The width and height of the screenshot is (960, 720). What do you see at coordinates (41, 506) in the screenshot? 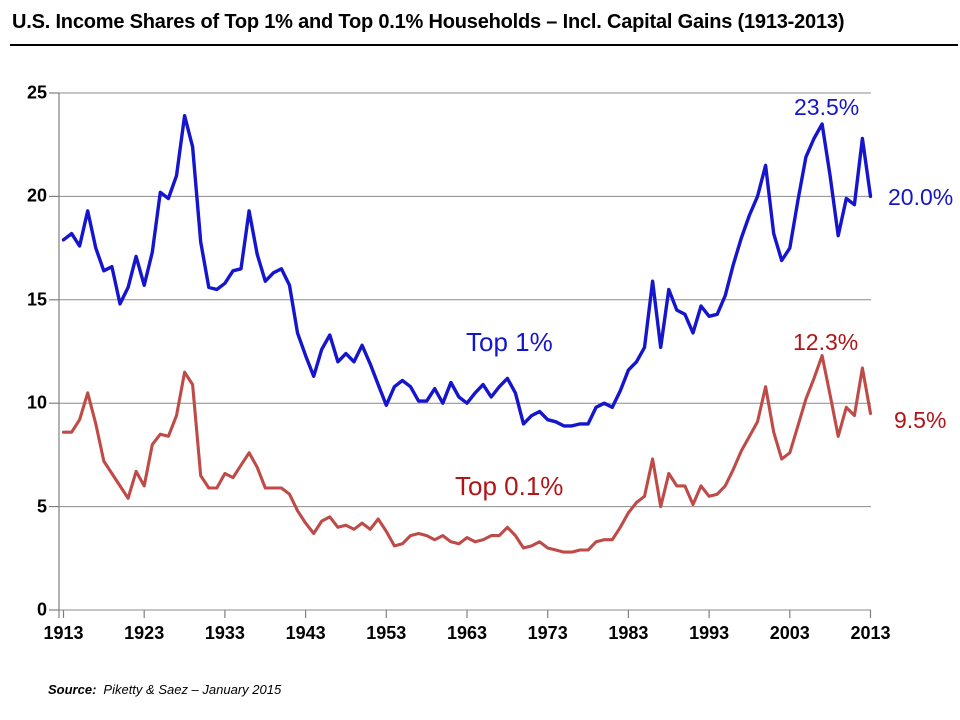
I see `y-tick-label: 5` at bounding box center [41, 506].